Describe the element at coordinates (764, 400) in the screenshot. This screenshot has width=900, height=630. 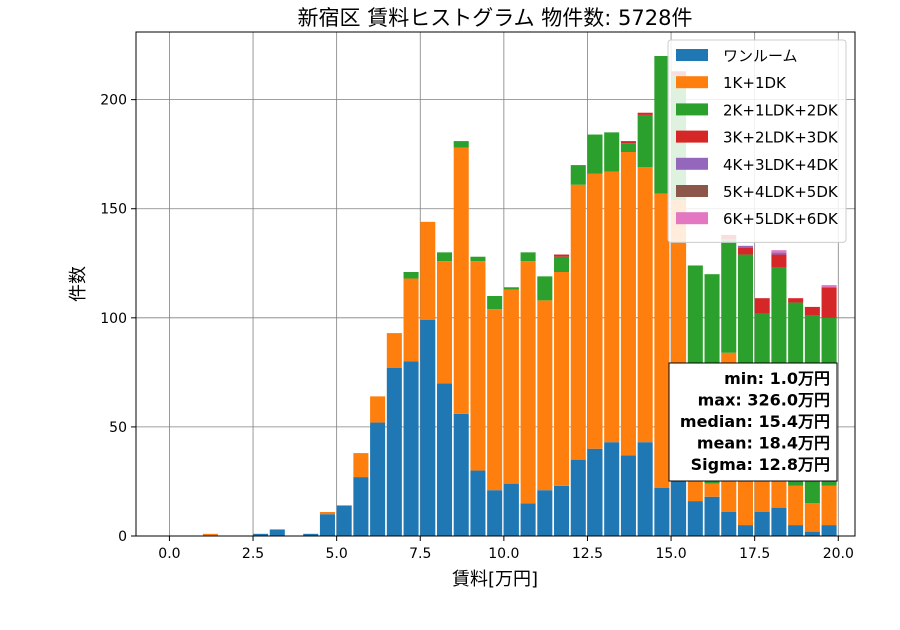
I see `stats-line: max: 326.0万円` at that location.